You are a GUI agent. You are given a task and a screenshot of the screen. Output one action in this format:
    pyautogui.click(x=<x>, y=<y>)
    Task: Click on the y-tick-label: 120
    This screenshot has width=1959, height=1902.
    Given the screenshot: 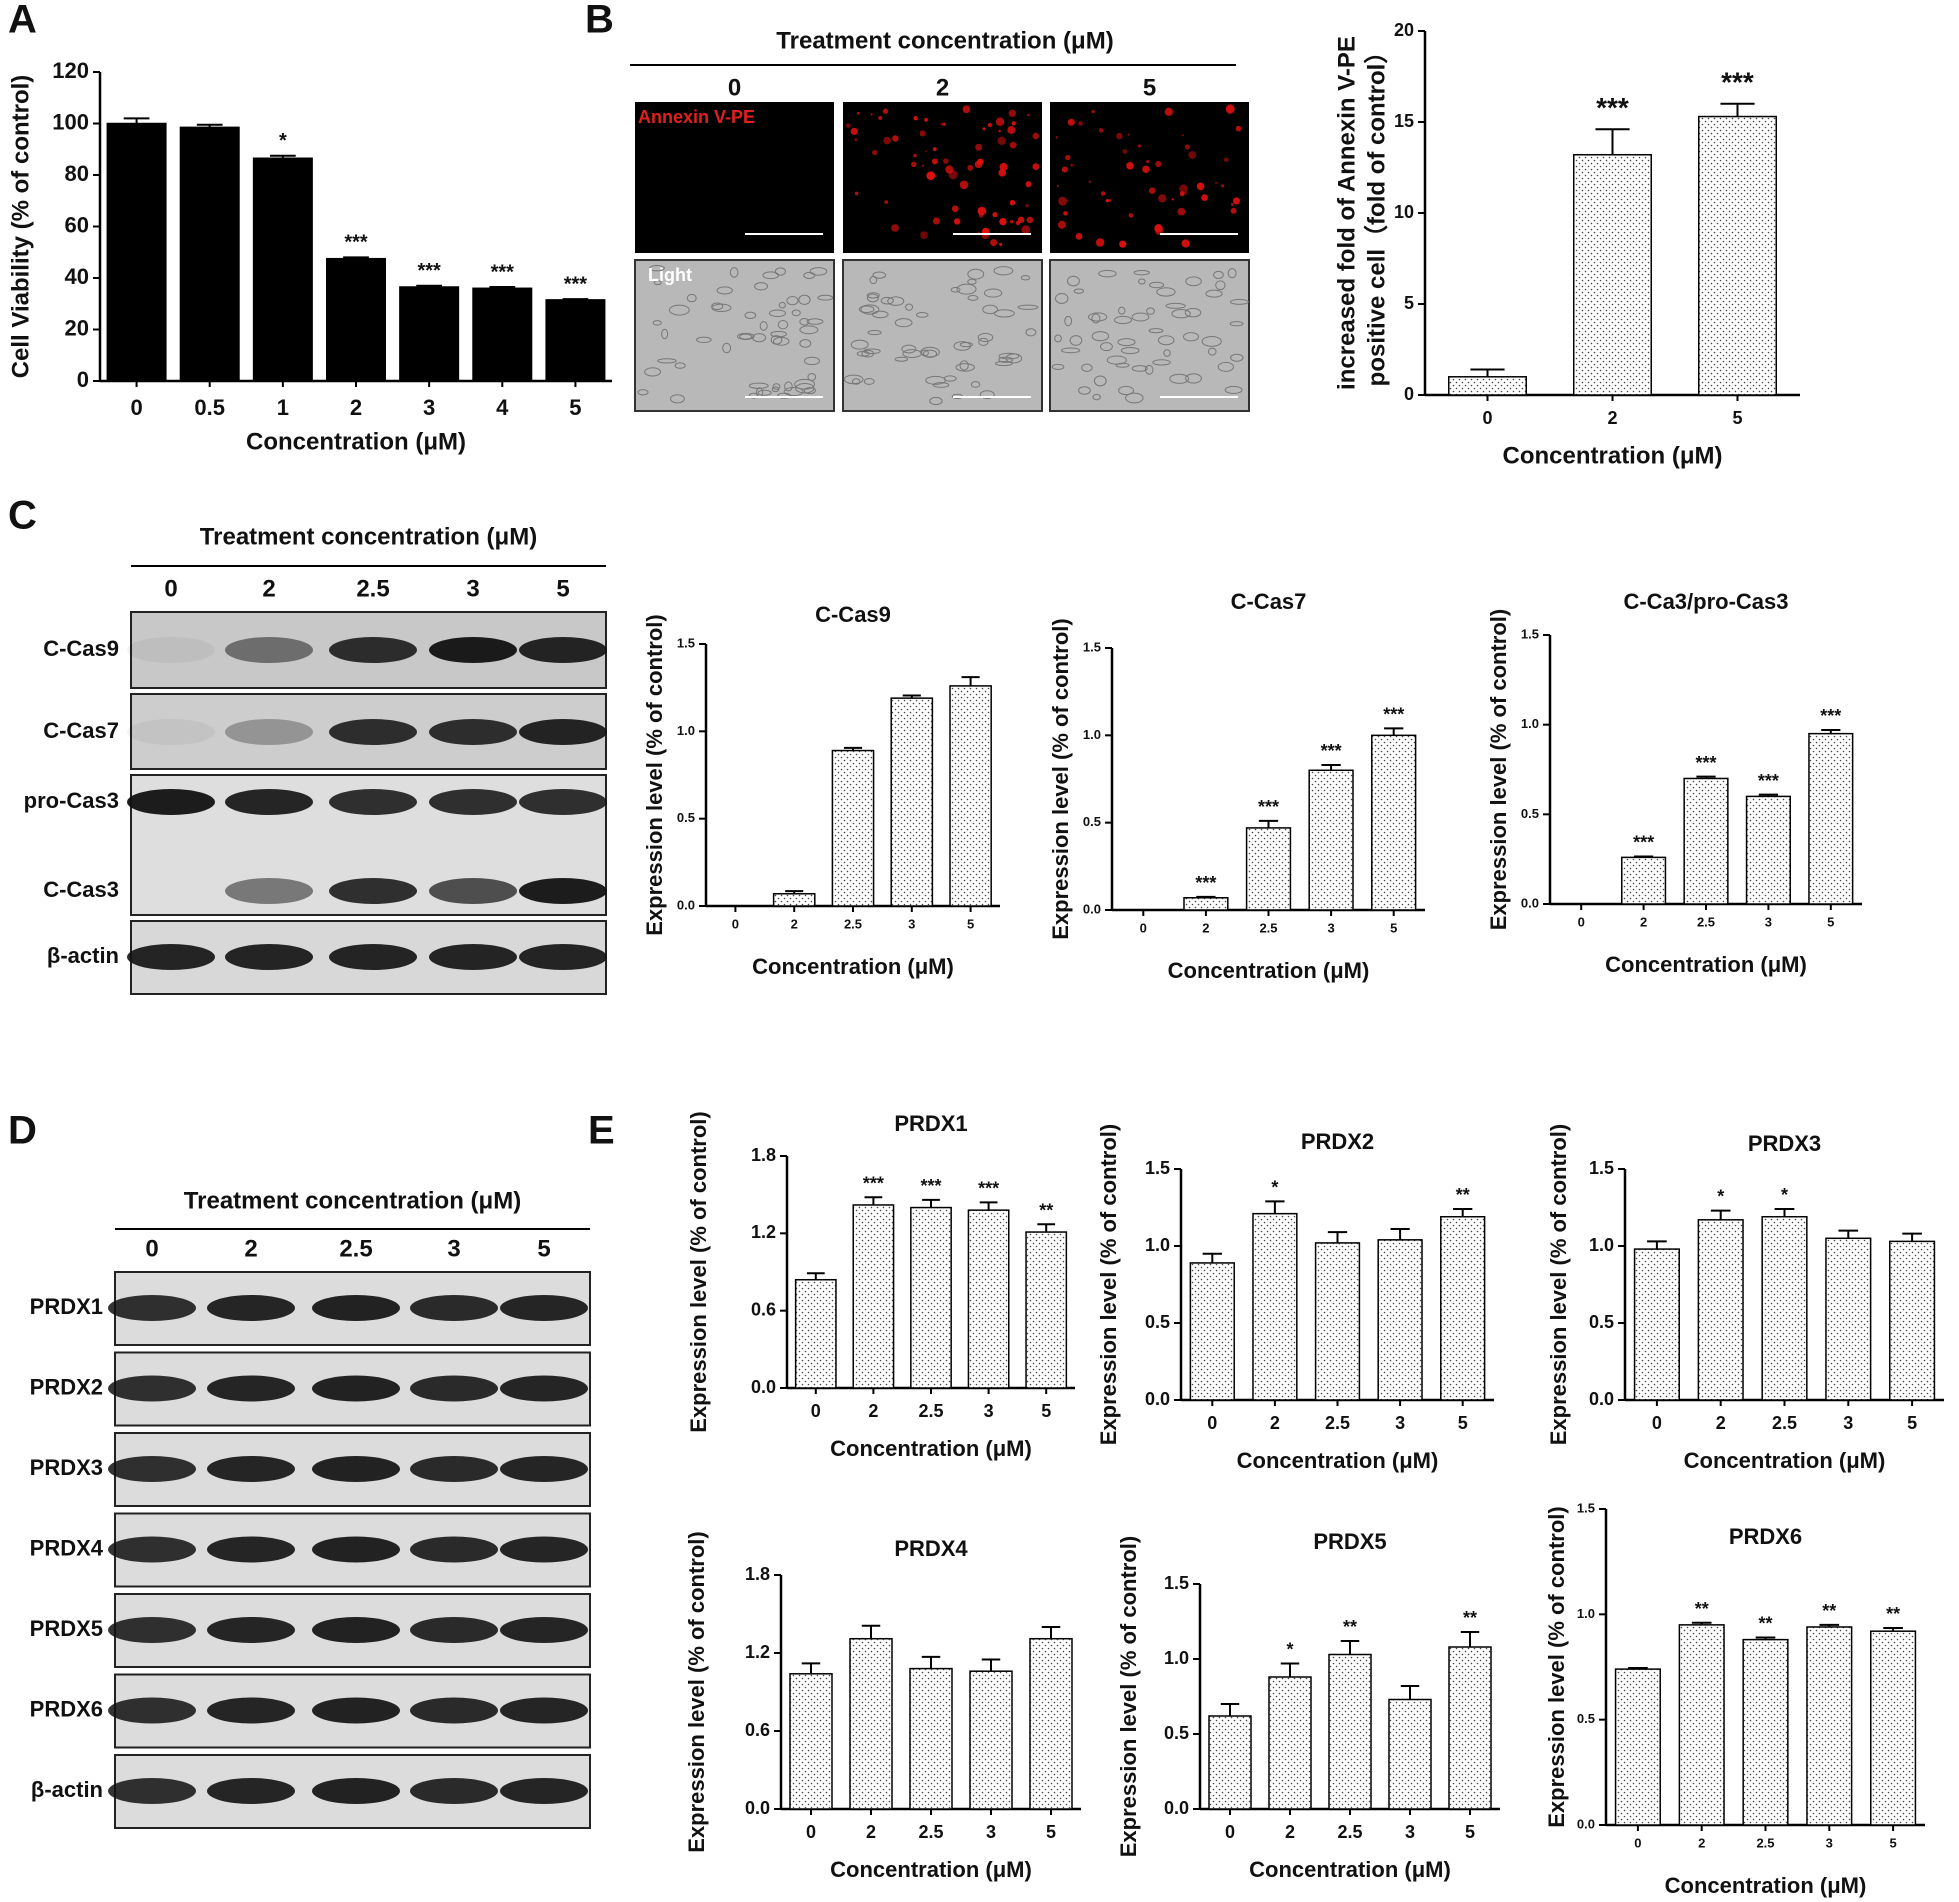 What is the action you would take?
    pyautogui.click(x=70, y=70)
    